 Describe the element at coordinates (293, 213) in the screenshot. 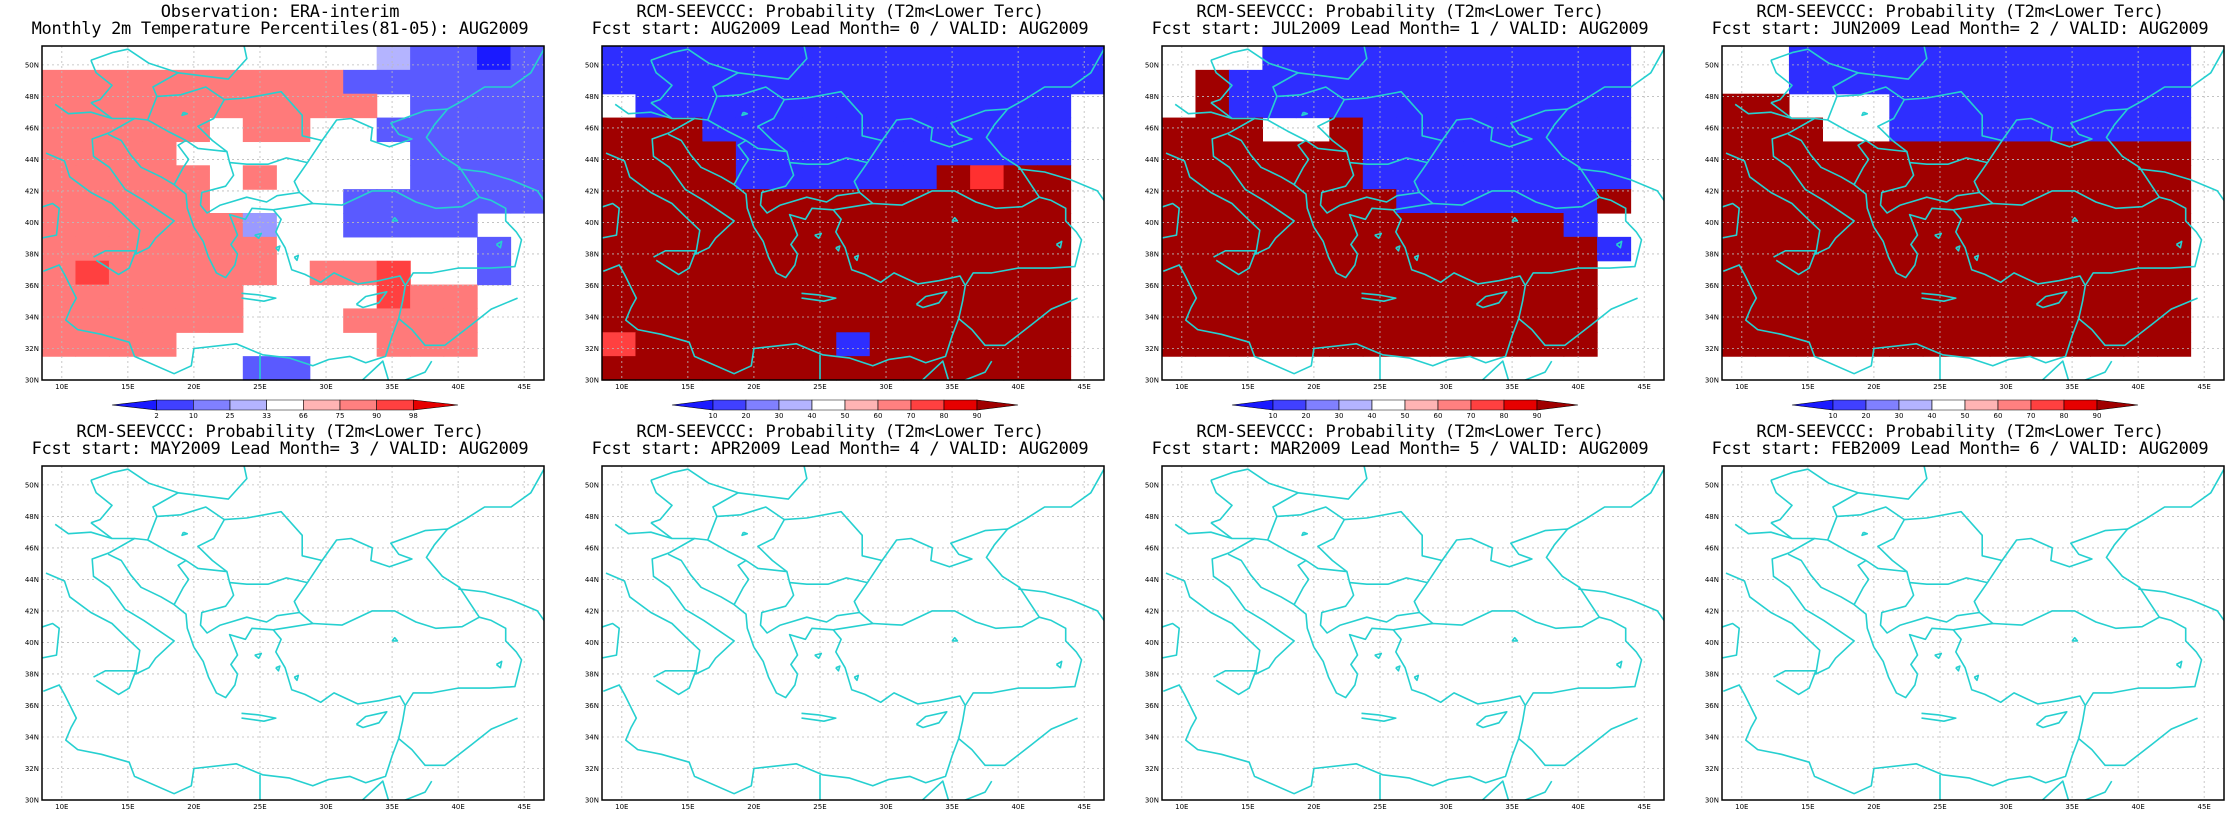

I see `coastlines` at that location.